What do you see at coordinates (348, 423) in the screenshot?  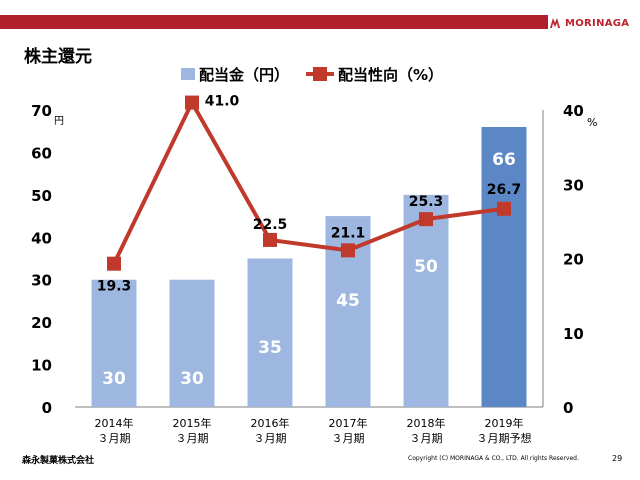 I see `x-category-label: 2017年` at bounding box center [348, 423].